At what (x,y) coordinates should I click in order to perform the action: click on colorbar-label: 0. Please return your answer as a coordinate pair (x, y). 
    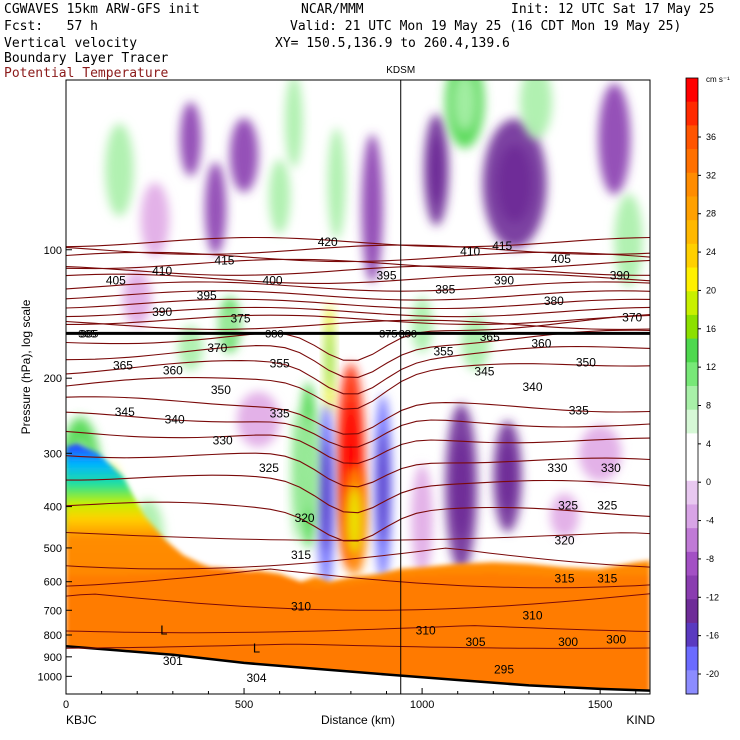
    Looking at the image, I should click on (708, 482).